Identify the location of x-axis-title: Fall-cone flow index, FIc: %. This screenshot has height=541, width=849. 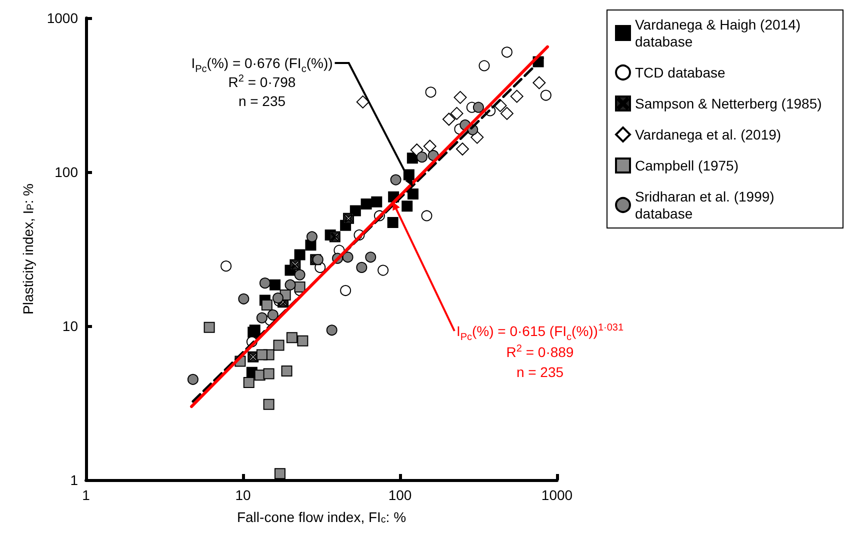
(321, 517).